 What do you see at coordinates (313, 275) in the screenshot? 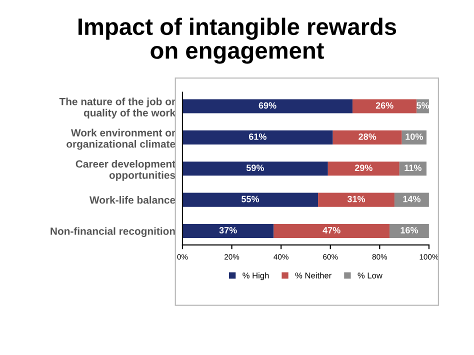
I see `legend-label: % Neither` at bounding box center [313, 275].